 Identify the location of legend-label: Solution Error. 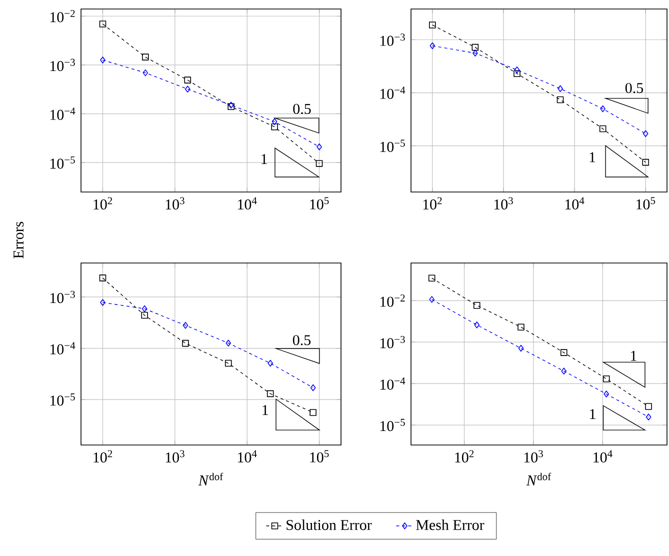
(329, 525).